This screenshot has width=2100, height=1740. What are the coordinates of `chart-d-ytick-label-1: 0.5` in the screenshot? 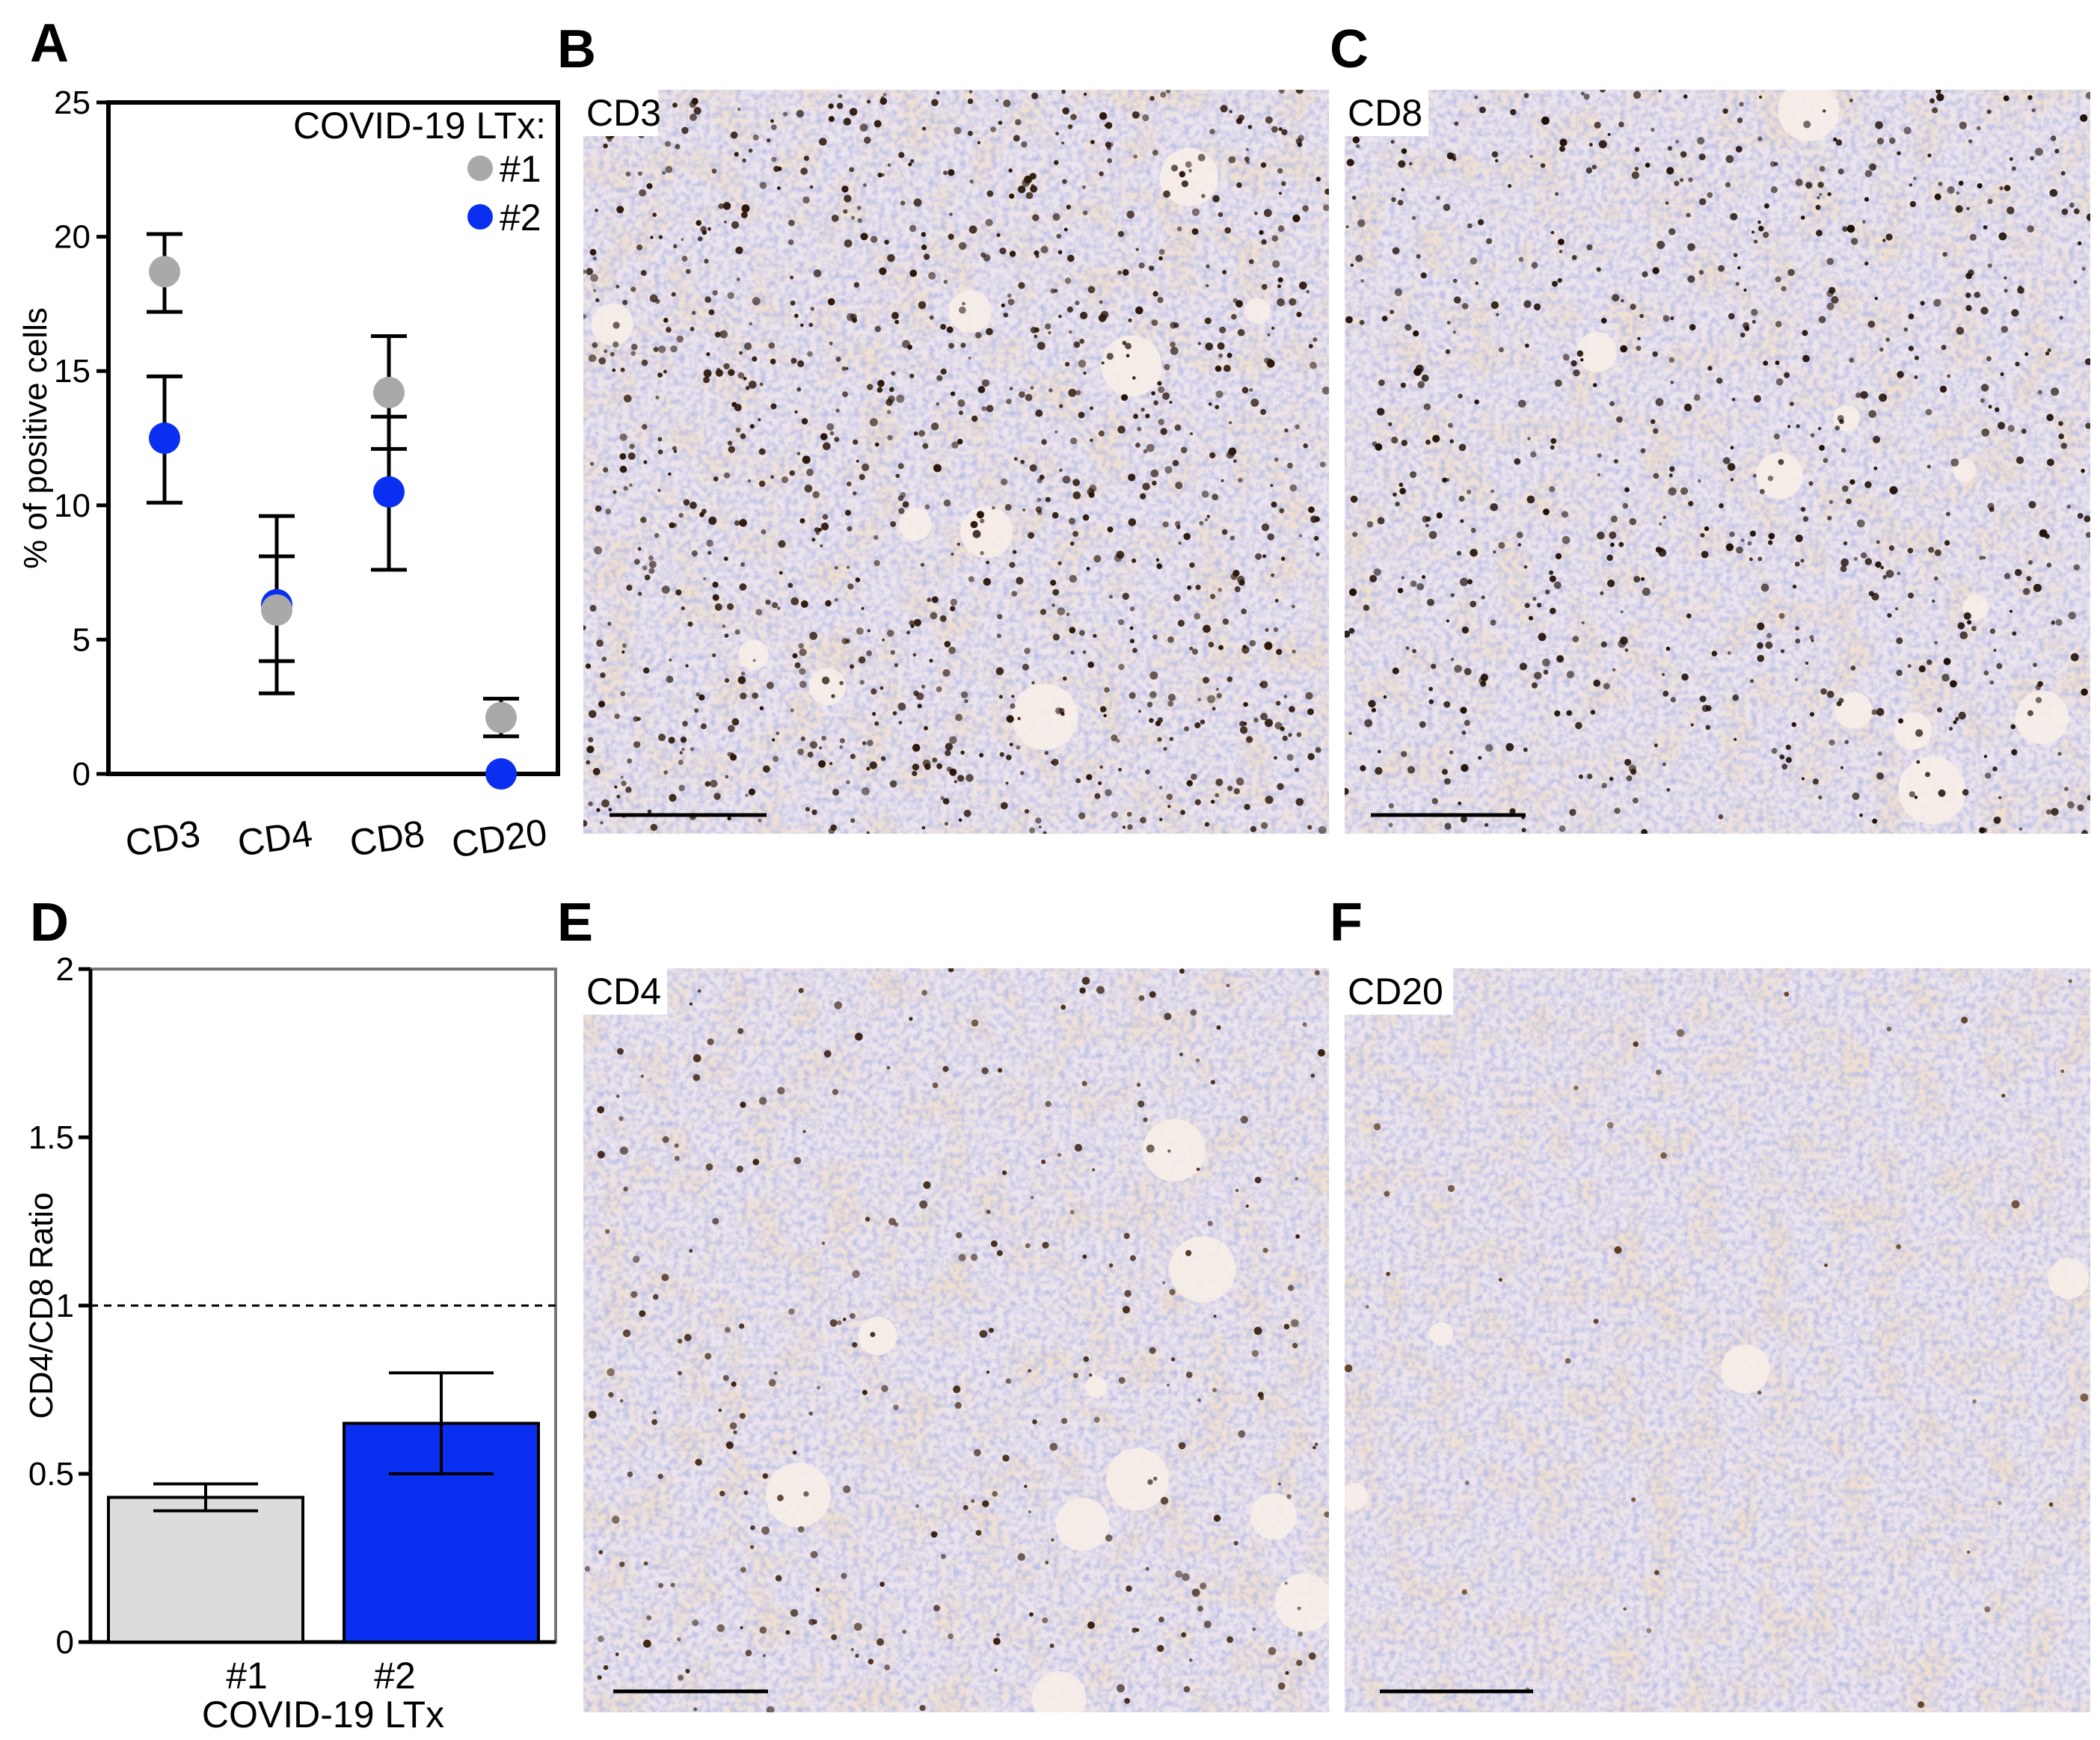 It's located at (51, 1474).